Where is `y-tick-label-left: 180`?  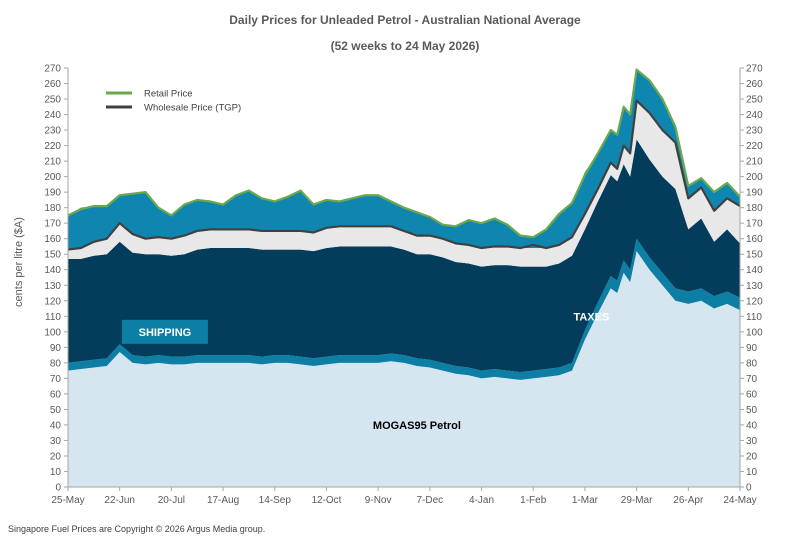
y-tick-label-left: 180 is located at coordinates (52, 208).